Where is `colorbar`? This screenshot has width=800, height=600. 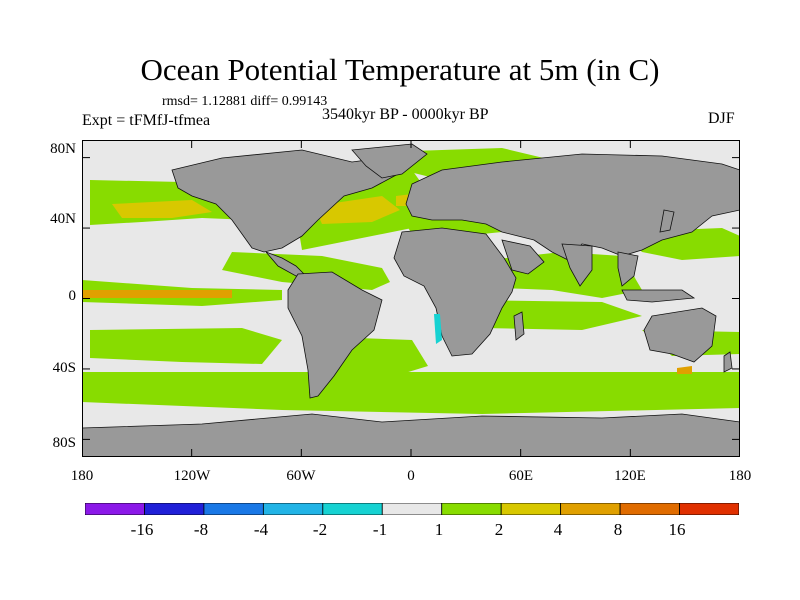
colorbar is located at coordinates (412, 509).